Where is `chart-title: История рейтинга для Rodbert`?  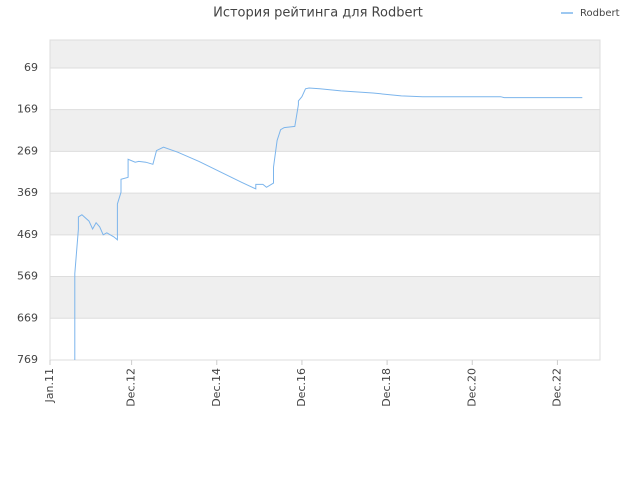
chart-title: История рейтинга для Rodbert is located at coordinates (318, 13).